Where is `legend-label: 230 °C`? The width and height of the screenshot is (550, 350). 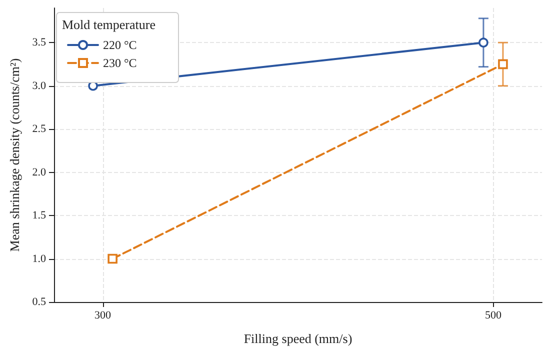
legend-label: 230 °C is located at coordinates (120, 63).